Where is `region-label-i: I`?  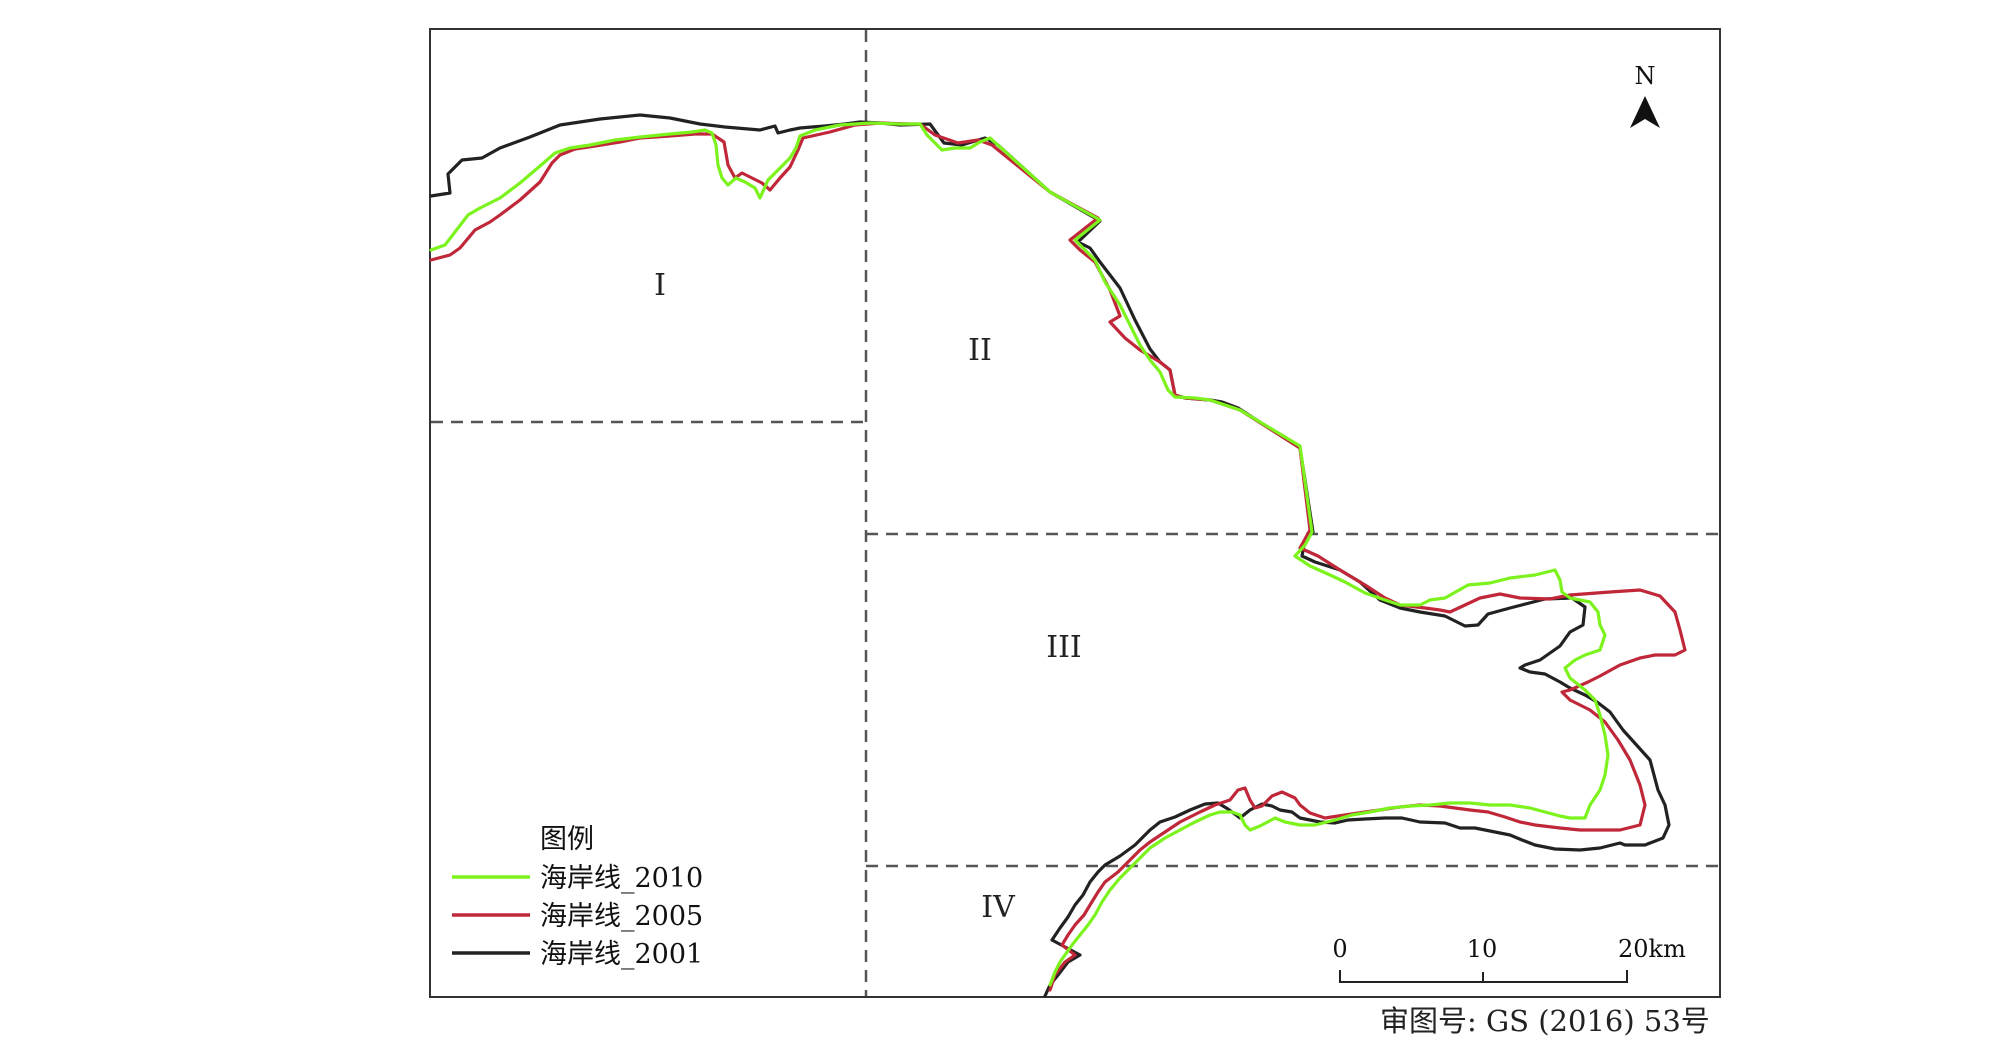
region-label-i: I is located at coordinates (660, 285).